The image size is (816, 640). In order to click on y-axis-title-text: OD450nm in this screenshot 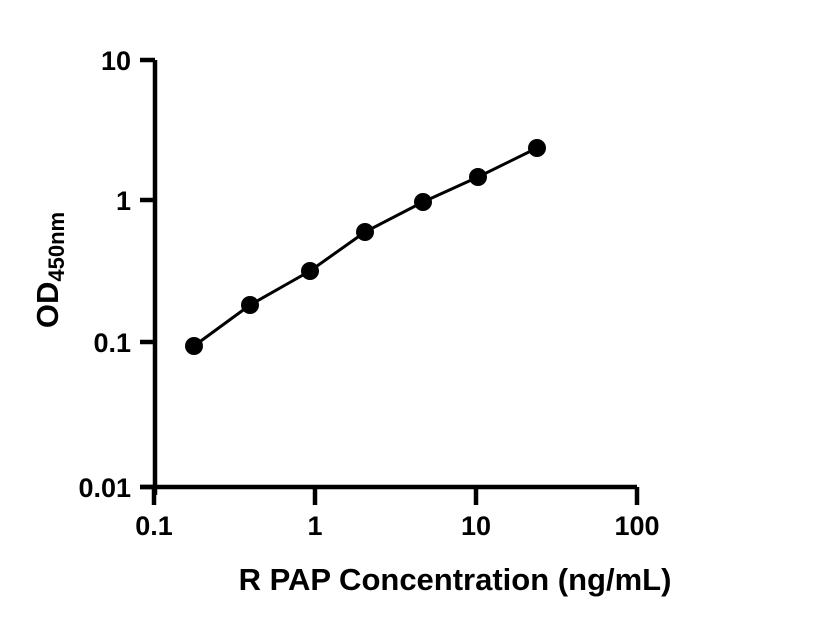, I will do `click(49, 270)`.